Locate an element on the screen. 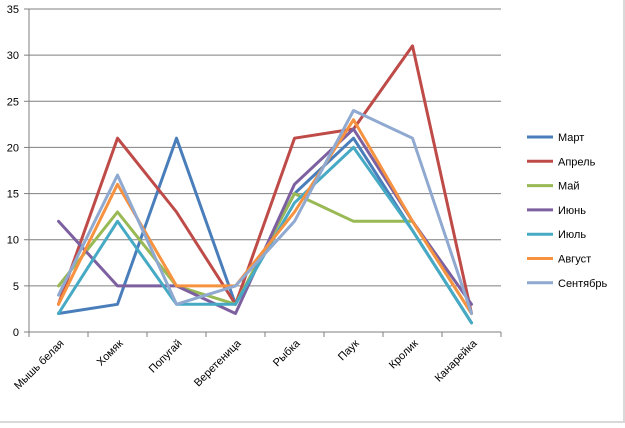  x-tick-label: Рыбка is located at coordinates (287, 353).